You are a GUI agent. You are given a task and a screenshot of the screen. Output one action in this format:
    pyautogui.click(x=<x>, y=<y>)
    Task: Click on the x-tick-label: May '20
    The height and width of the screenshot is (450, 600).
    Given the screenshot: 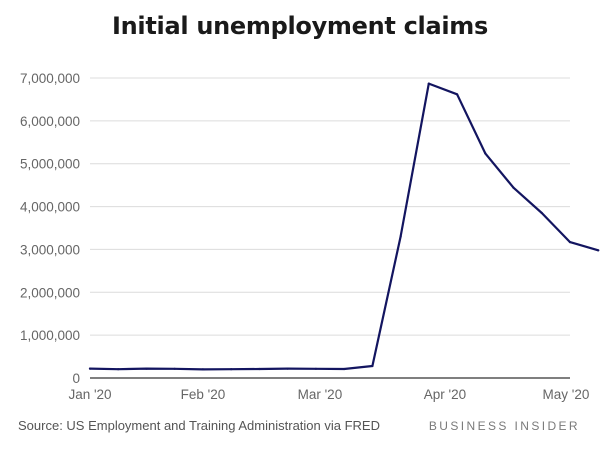 What is the action you would take?
    pyautogui.click(x=566, y=394)
    